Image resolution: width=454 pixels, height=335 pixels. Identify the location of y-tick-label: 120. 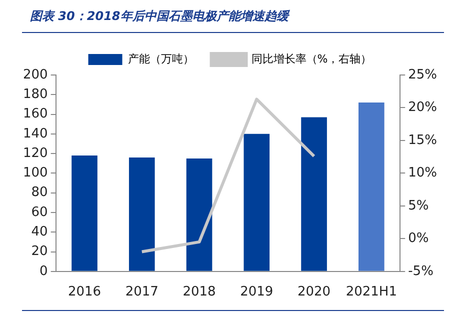
(35, 153).